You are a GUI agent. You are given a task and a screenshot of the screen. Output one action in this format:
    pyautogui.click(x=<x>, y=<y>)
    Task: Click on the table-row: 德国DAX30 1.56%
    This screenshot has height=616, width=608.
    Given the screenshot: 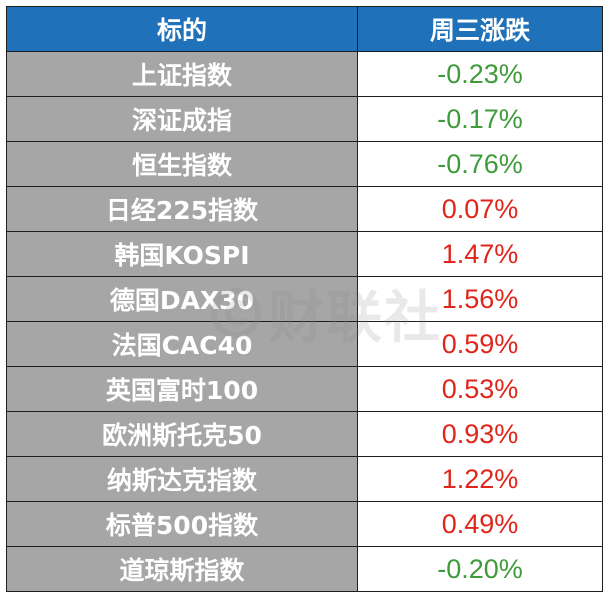 What is the action you would take?
    pyautogui.click(x=304, y=299)
    